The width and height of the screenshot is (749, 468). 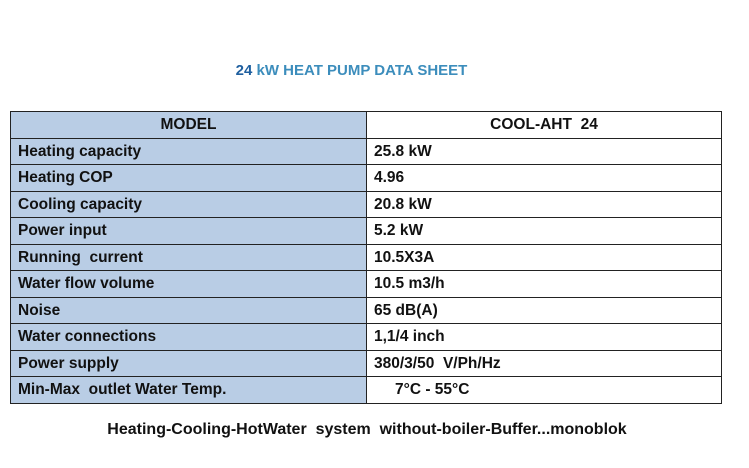 What do you see at coordinates (188, 337) in the screenshot?
I see `label-cell: Water connections` at bounding box center [188, 337].